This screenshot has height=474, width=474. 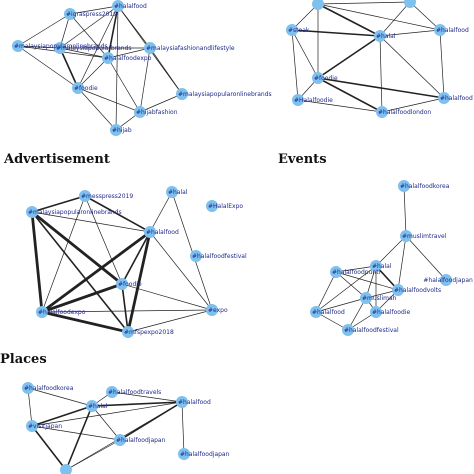 What do you see at coordinates (425, 186) in the screenshot?
I see `events-node-label: #halalfoodkorea` at bounding box center [425, 186].